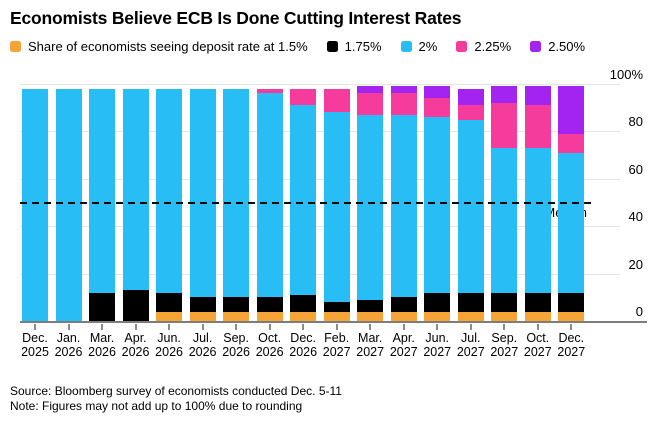 This screenshot has height=429, width=649. Describe the element at coordinates (102, 345) in the screenshot. I see `x-axis-label: Mar. 2026` at that location.